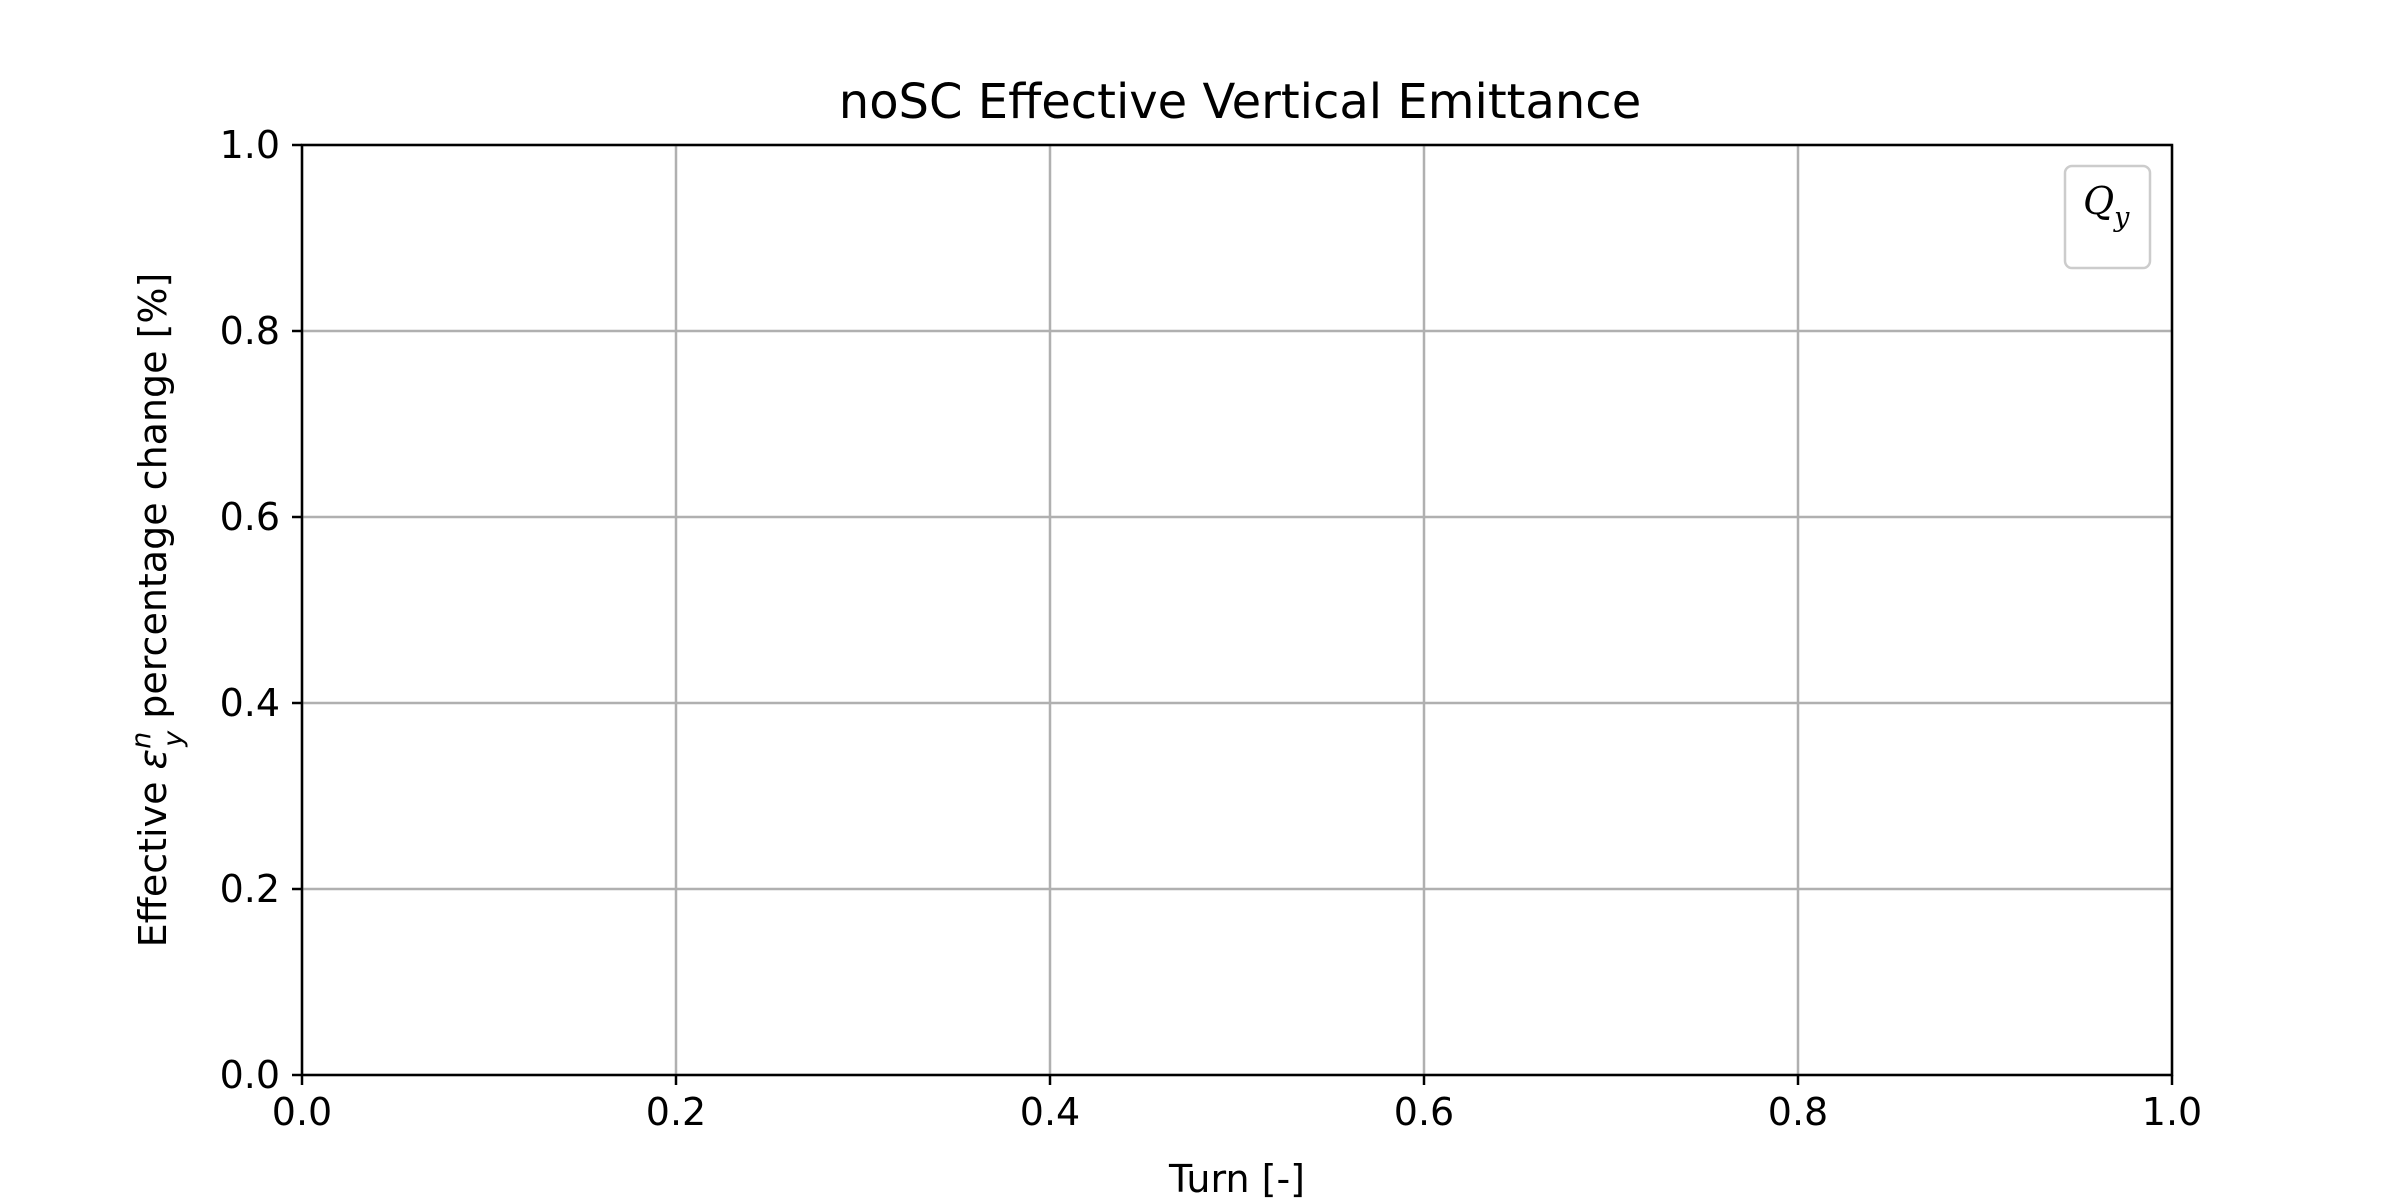 This screenshot has height=1200, width=2400. What do you see at coordinates (153, 858) in the screenshot?
I see `y-axis-label-prefix: Effective` at bounding box center [153, 858].